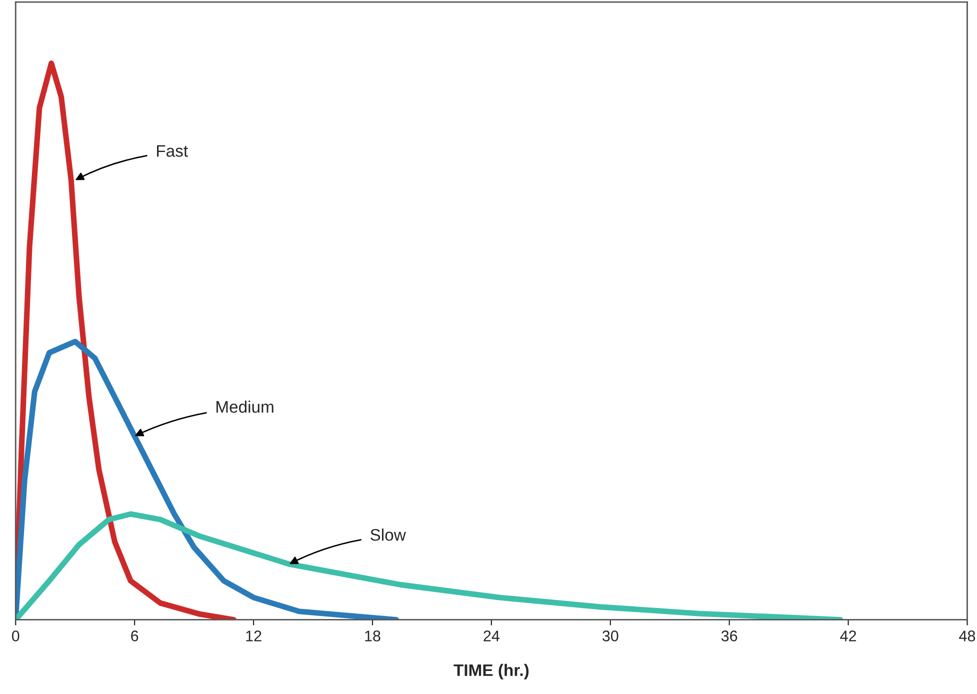 This screenshot has width=977, height=694. I want to click on x-tick-label: 24, so click(492, 636).